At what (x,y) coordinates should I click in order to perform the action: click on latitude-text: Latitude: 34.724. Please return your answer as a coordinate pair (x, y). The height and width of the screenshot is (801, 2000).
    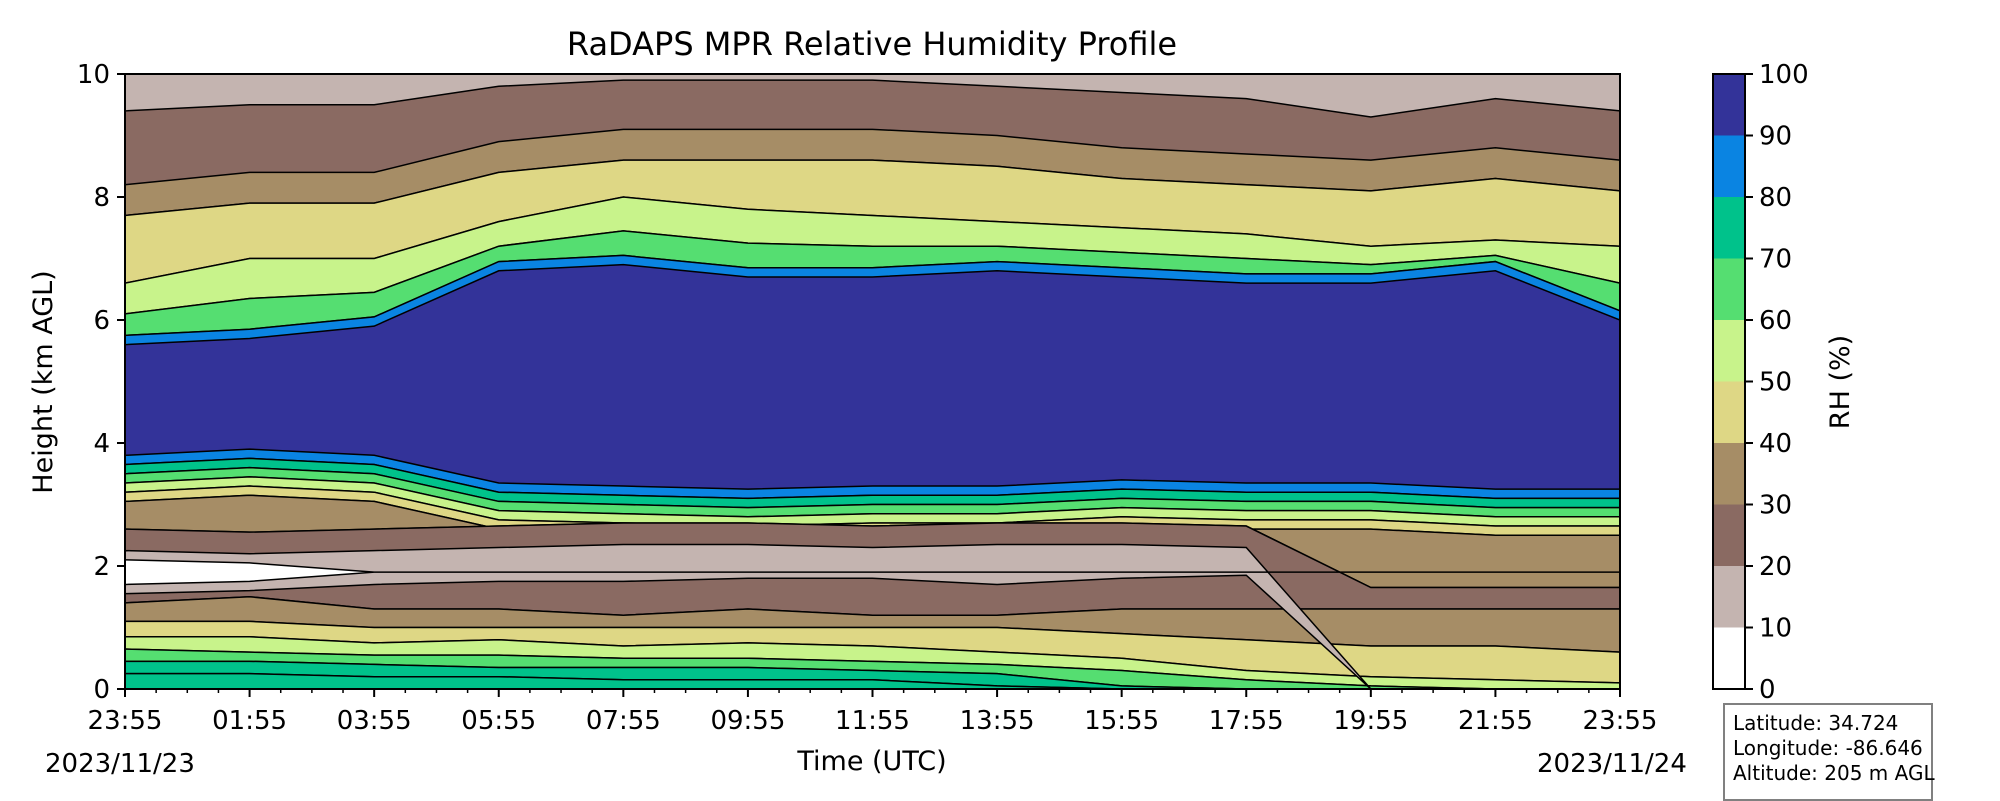
    Looking at the image, I should click on (1816, 723).